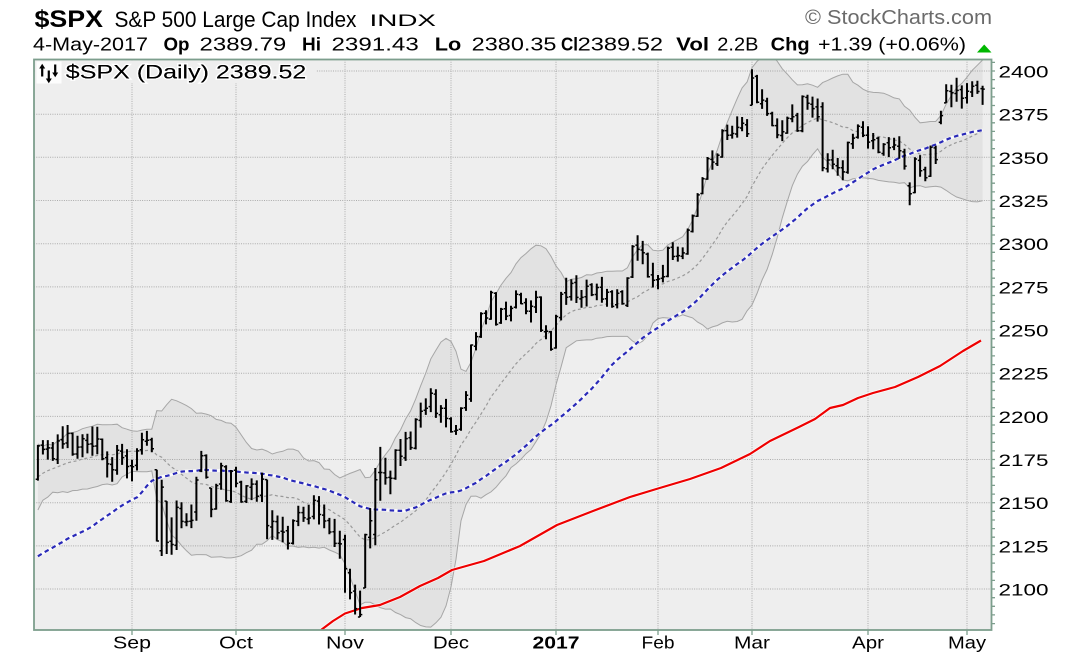 This screenshot has width=1083, height=668. What do you see at coordinates (1024, 201) in the screenshot?
I see `svg-text: 2325` at bounding box center [1024, 201].